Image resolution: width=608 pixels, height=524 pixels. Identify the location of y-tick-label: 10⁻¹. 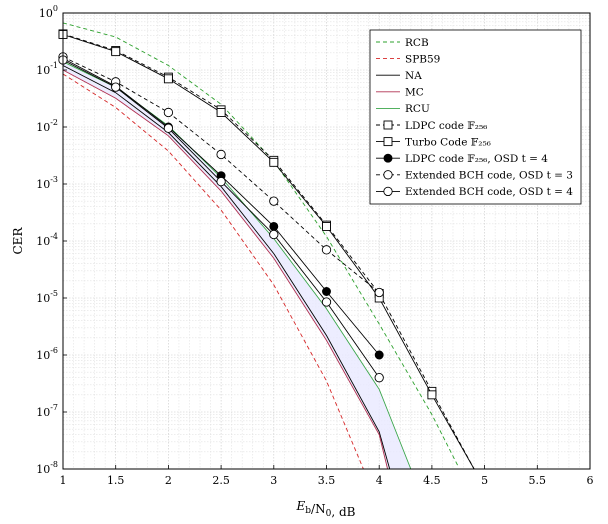
(47, 69).